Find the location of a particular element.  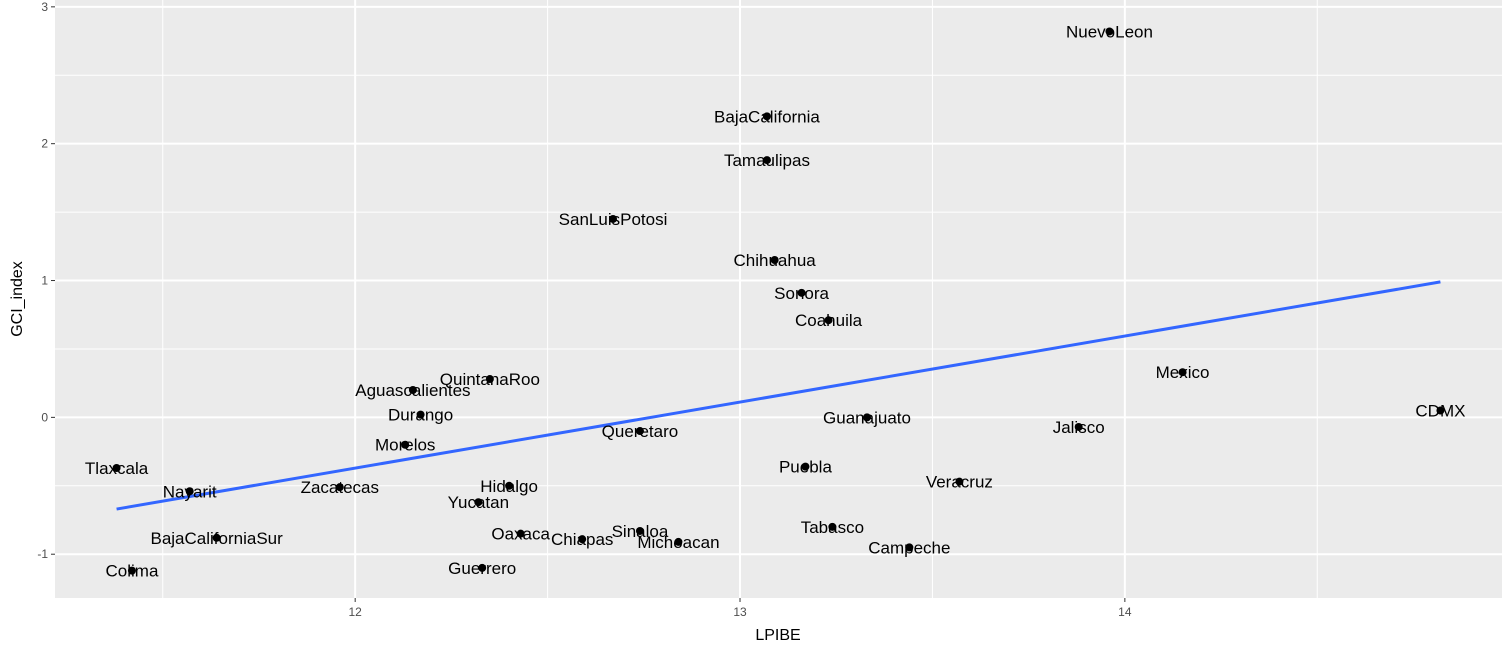

point-label: Coahuila is located at coordinates (829, 320).